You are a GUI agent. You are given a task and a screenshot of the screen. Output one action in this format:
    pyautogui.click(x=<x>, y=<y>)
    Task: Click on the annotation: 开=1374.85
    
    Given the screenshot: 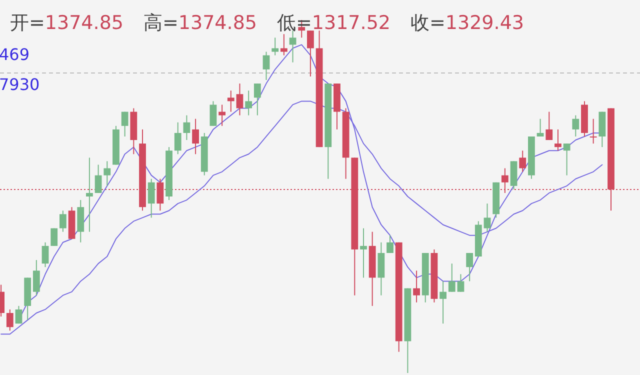 What is the action you would take?
    pyautogui.click(x=67, y=23)
    